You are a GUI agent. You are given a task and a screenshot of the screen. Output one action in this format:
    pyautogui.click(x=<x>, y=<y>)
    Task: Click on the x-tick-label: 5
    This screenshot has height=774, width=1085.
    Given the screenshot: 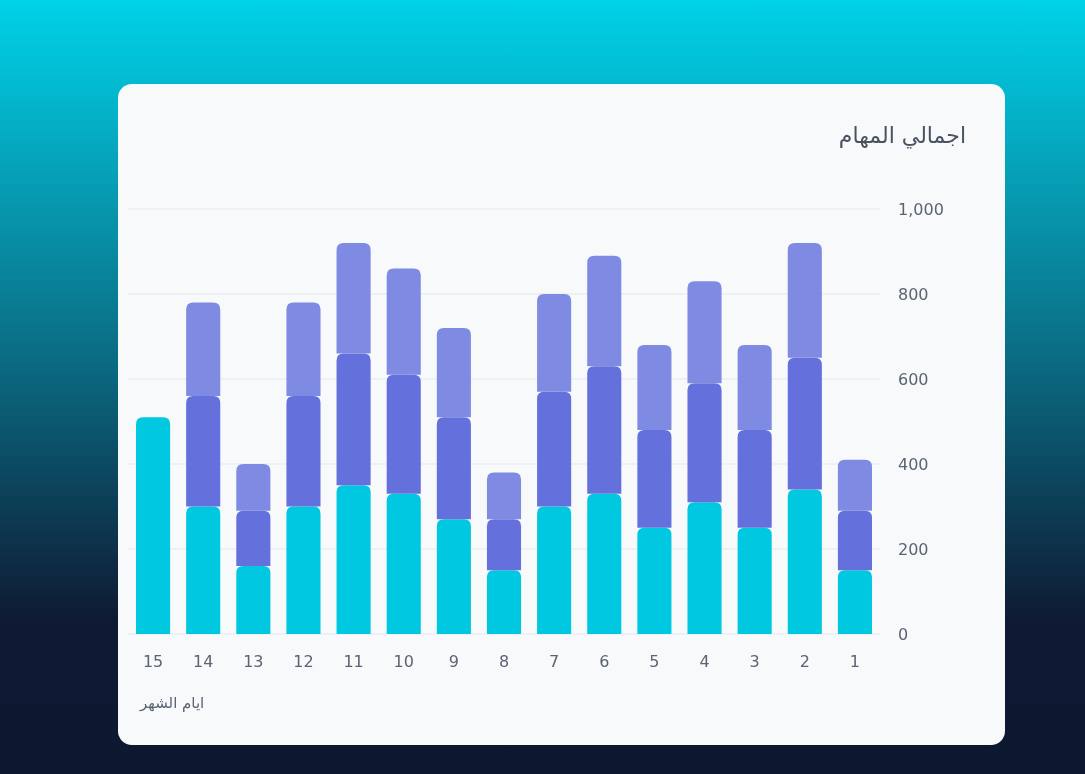 What is the action you would take?
    pyautogui.click(x=654, y=661)
    